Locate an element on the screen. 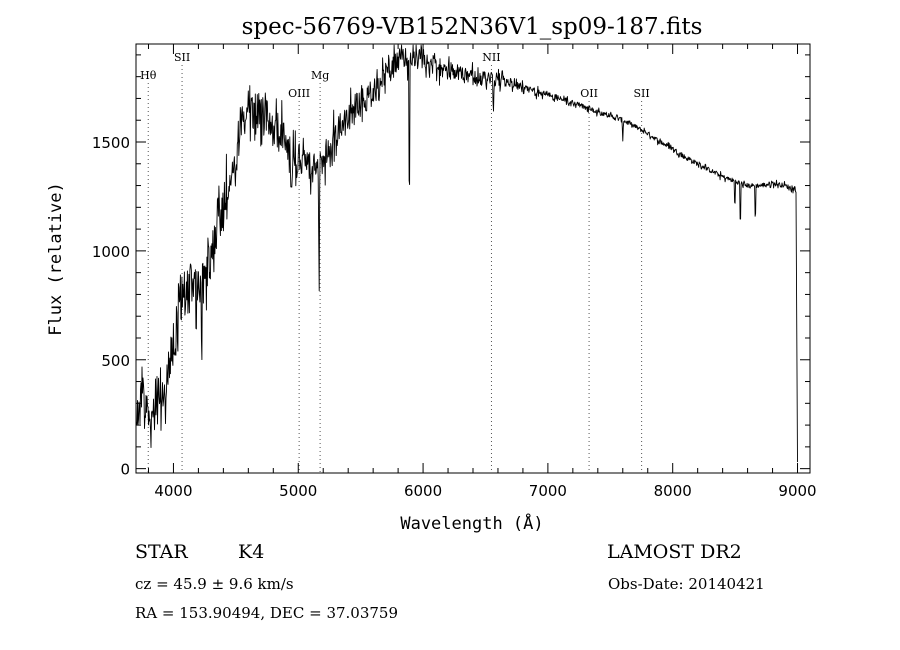 This screenshot has height=650, width=900. y-tick-label: 500 is located at coordinates (115, 361).